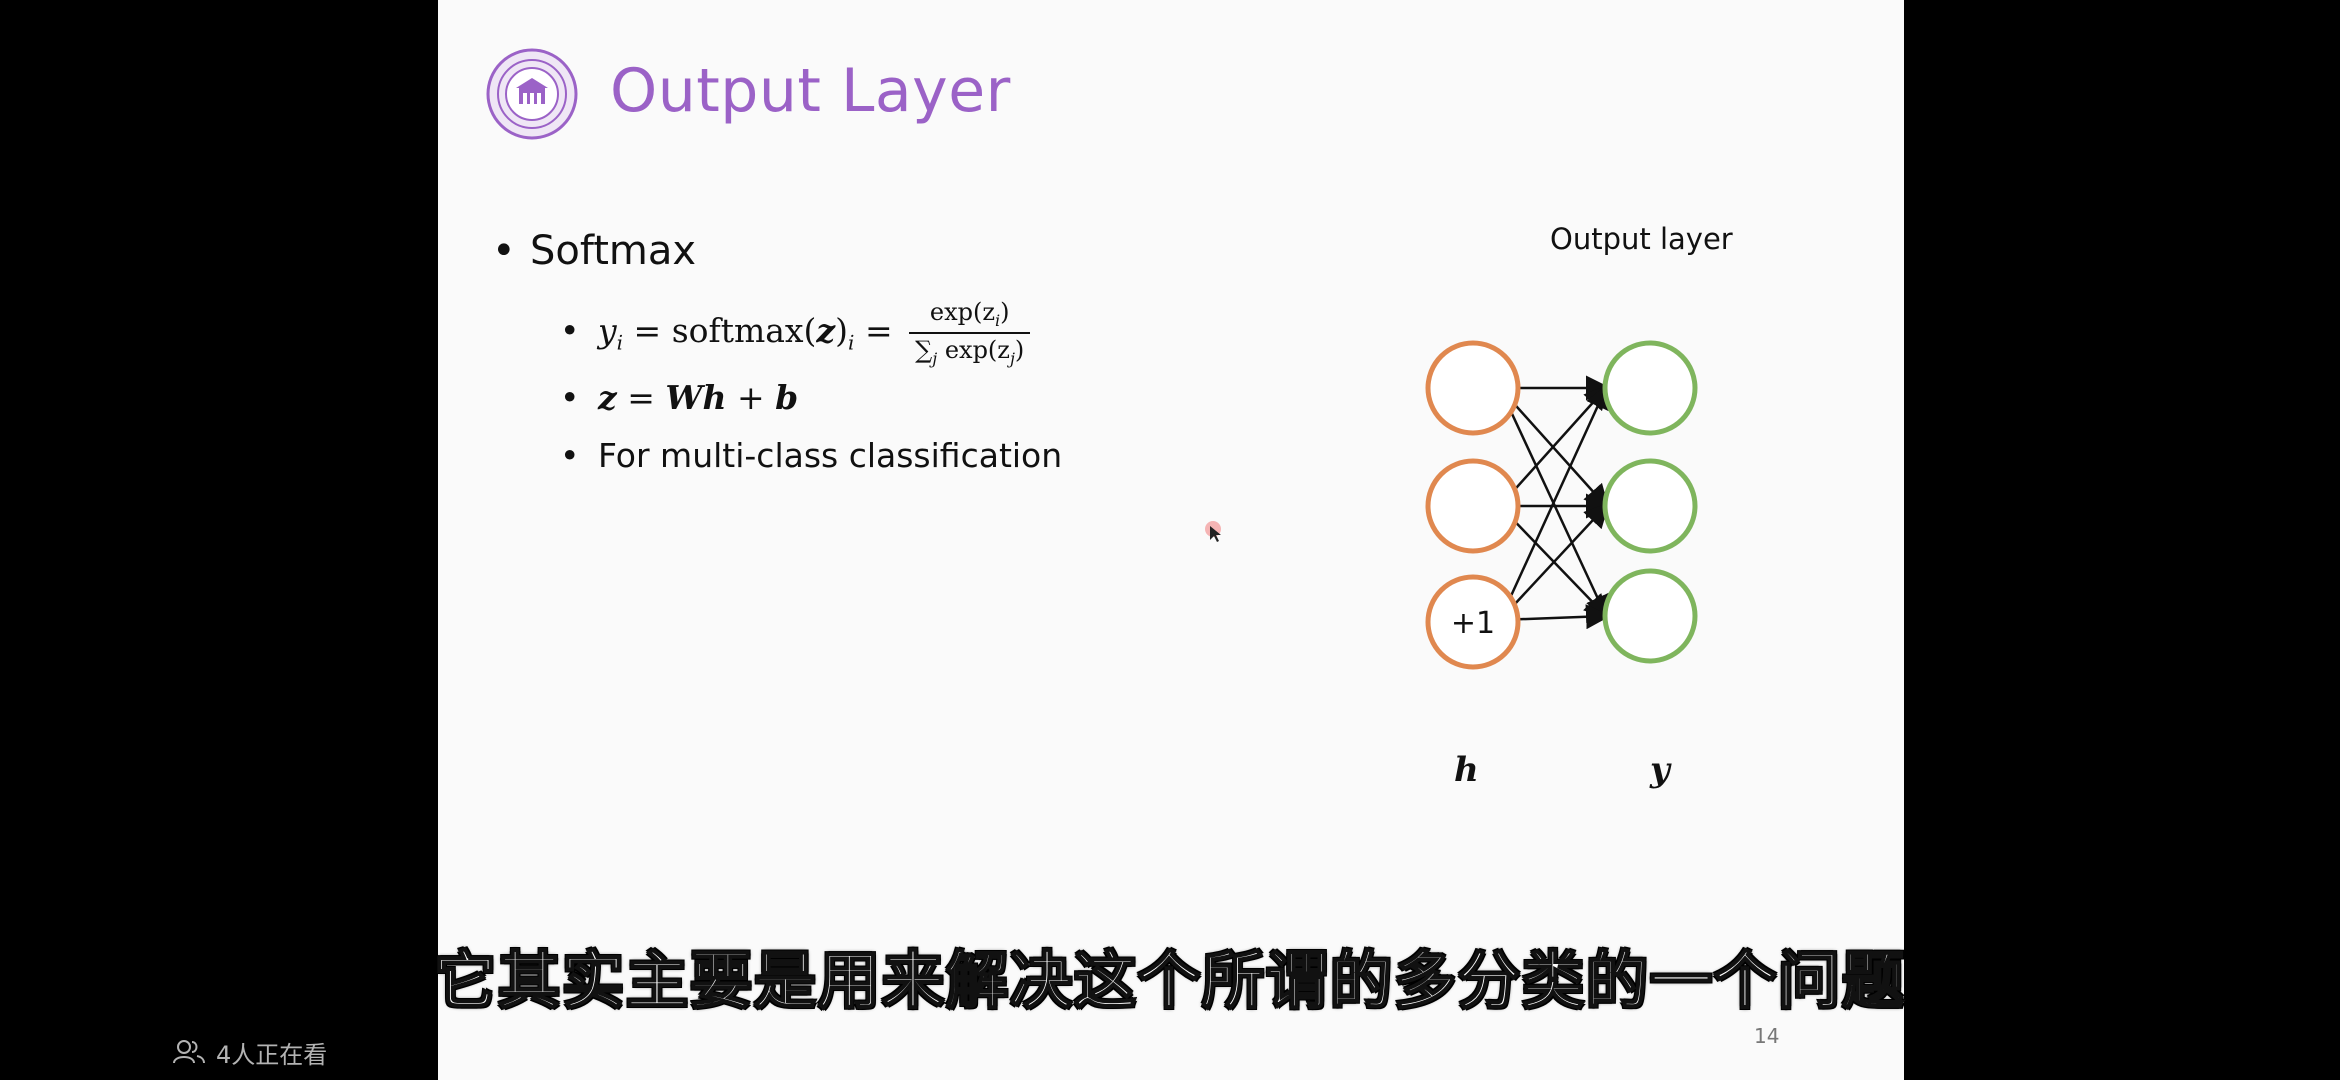 The height and width of the screenshot is (1080, 2340). What do you see at coordinates (826, 330) in the screenshot?
I see `formula-z: z` at bounding box center [826, 330].